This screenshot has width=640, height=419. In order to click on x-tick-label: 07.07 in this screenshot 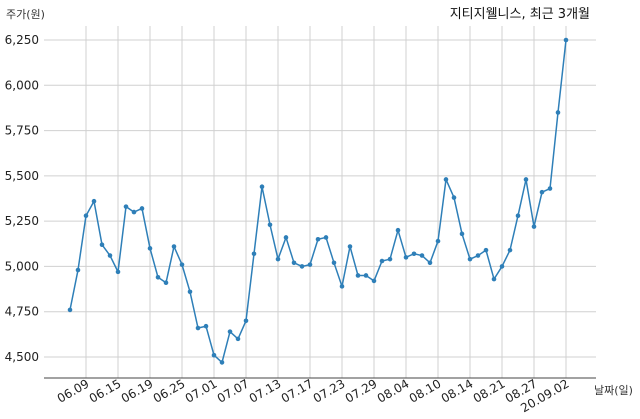, I will do `click(233, 390)`.